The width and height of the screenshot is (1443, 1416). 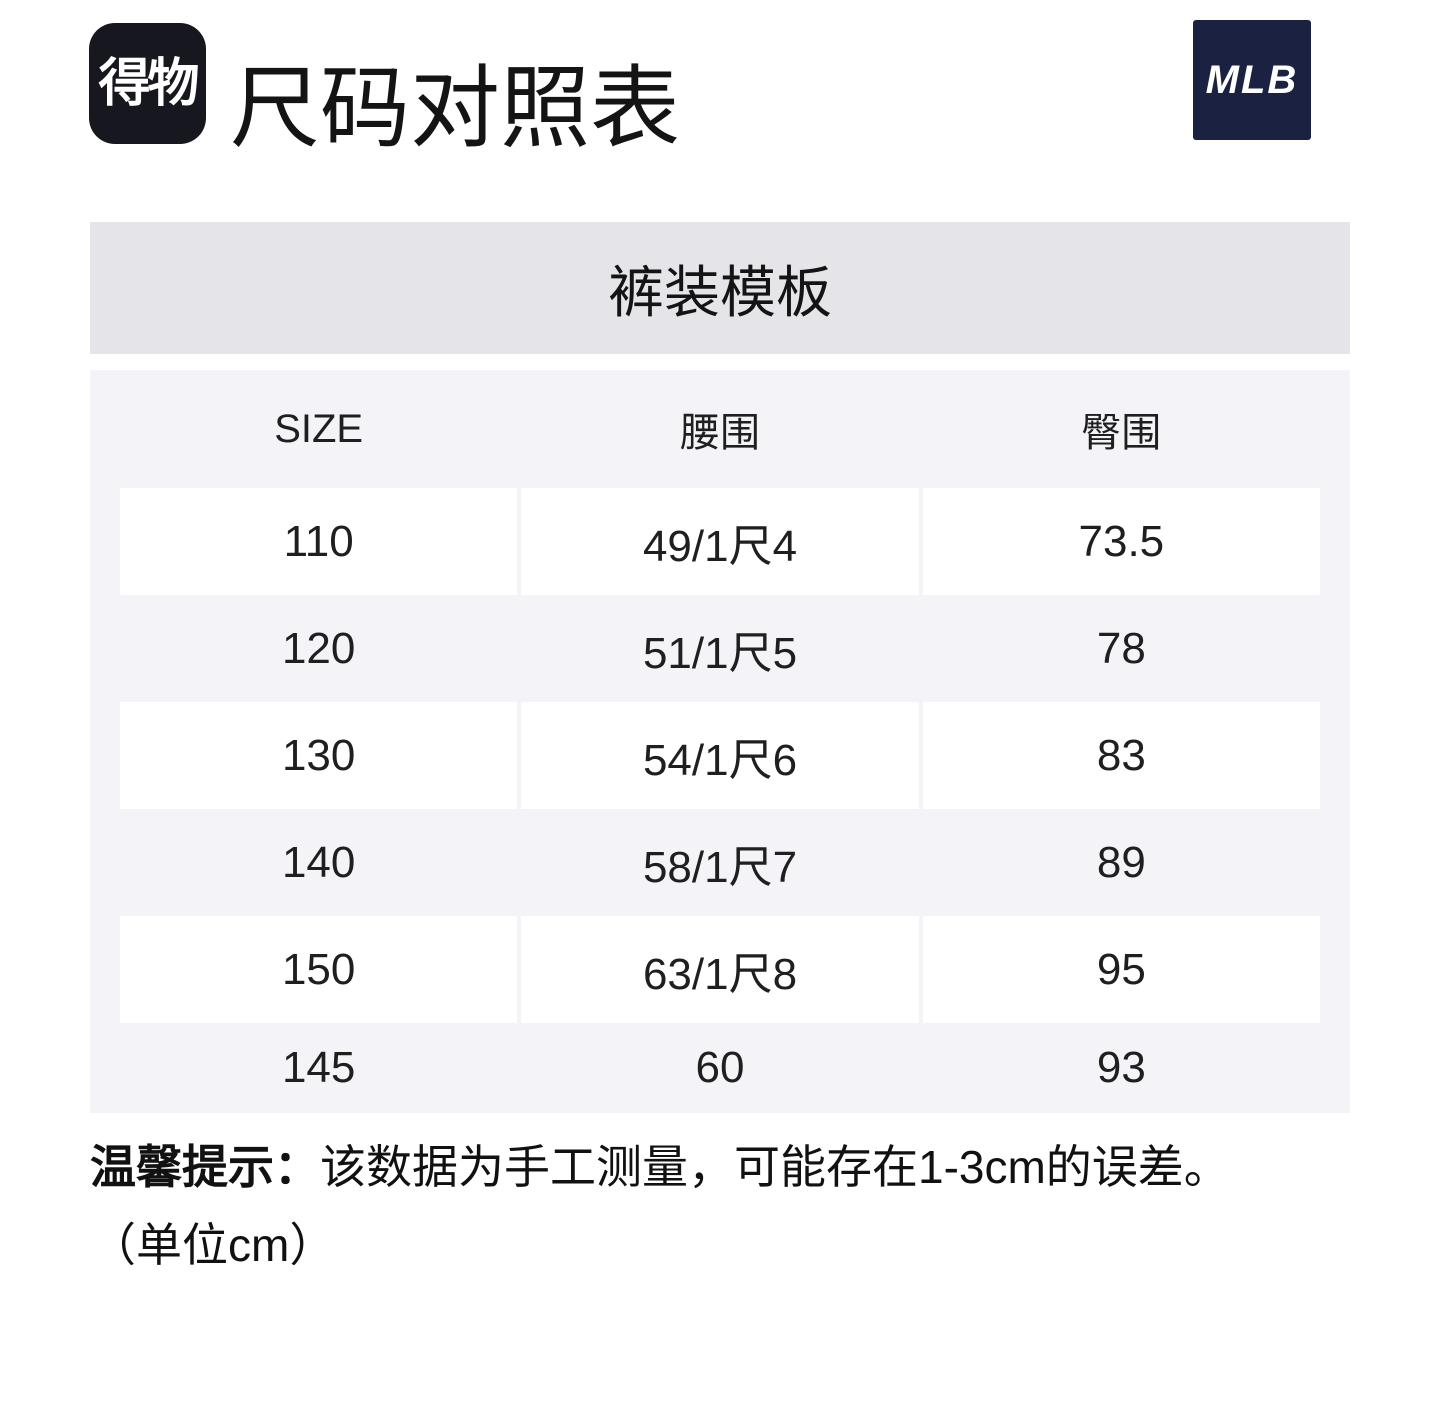 I want to click on measurement-note: 温馨提示：该数据为手工测量，可能存在1-3cm的误差。 （单位cm）, so click(x=735, y=1206).